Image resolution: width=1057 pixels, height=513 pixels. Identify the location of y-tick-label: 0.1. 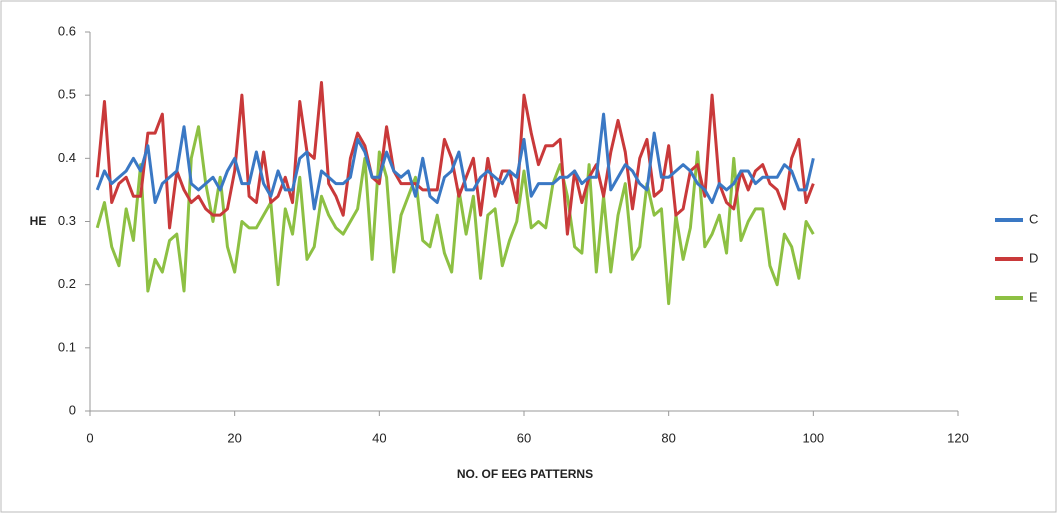
(67, 346).